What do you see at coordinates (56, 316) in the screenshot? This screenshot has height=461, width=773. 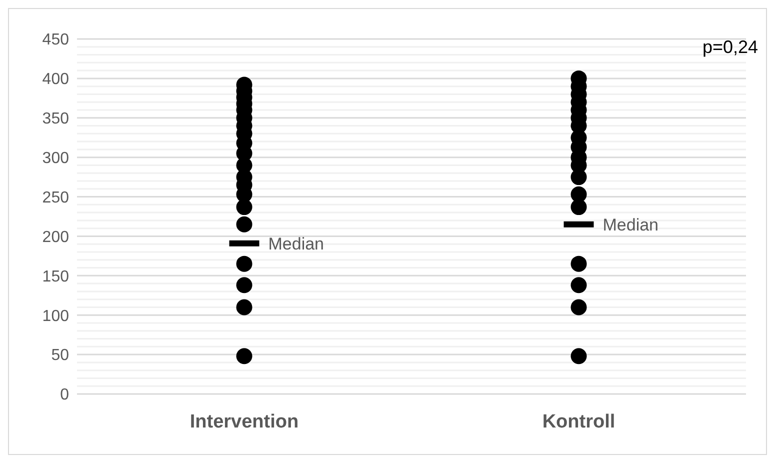 I see `y-tick-label: 100` at bounding box center [56, 316].